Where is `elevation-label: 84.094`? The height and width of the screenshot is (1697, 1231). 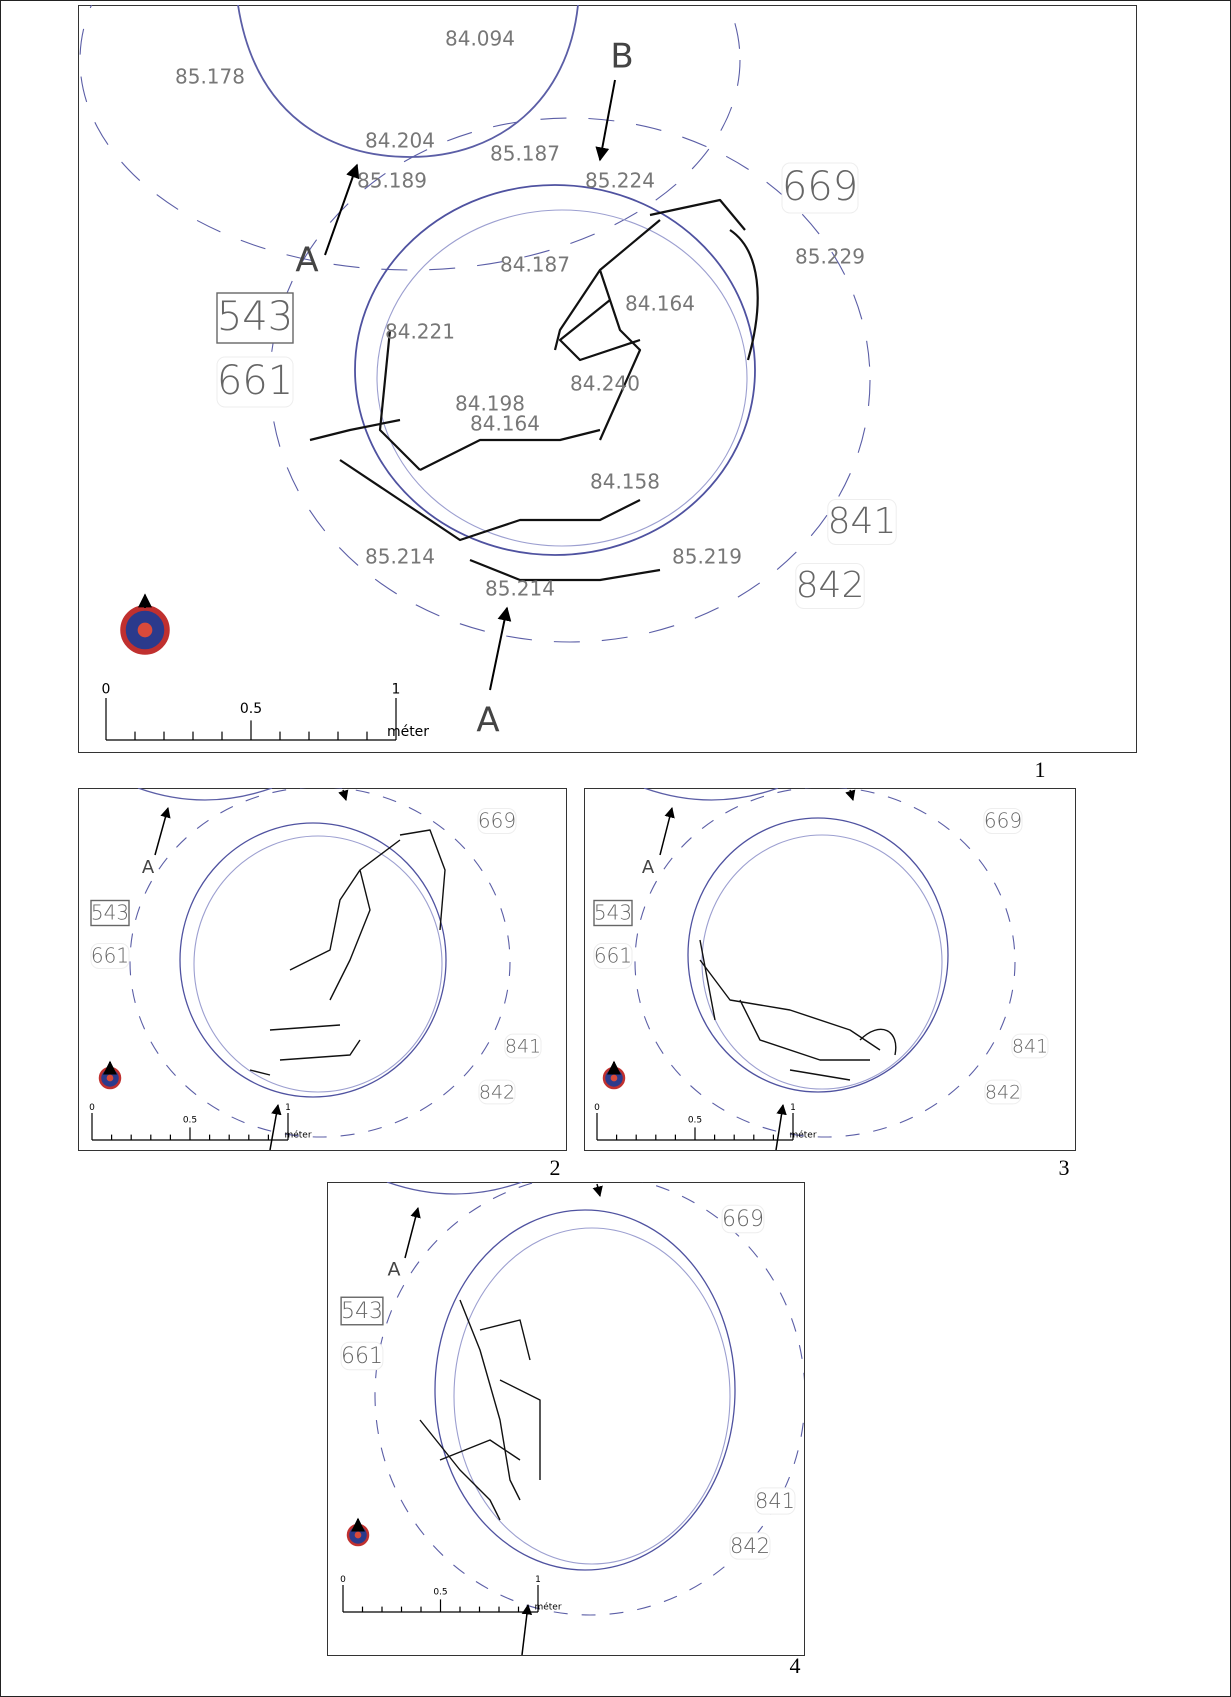
elevation-label: 84.094 is located at coordinates (480, 39).